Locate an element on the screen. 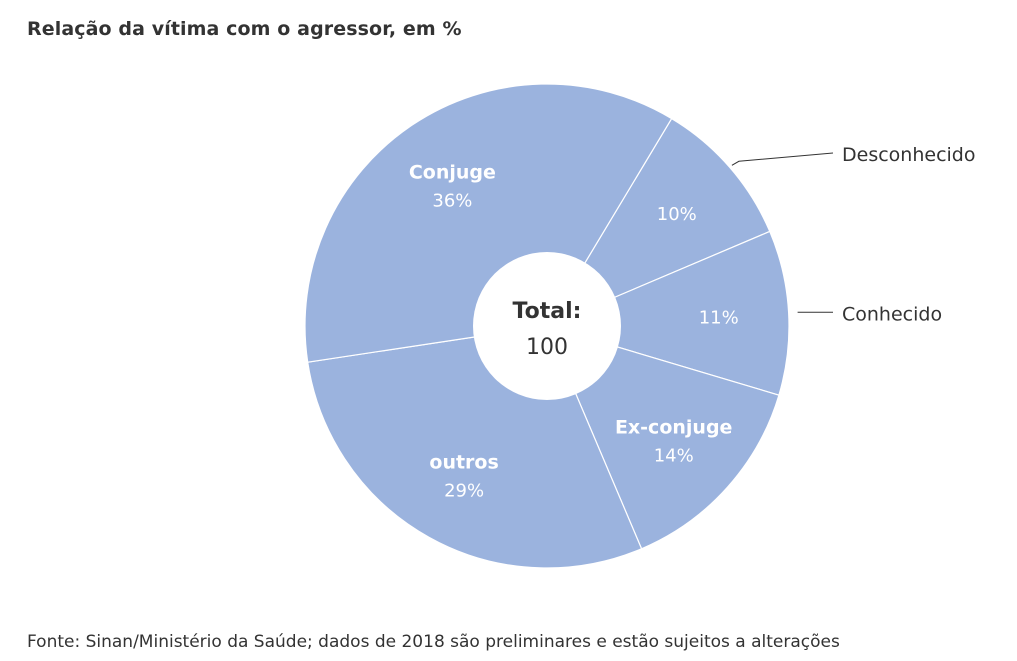 Image resolution: width=1017 pixels, height=661 pixels. slice-desconhecido is located at coordinates (658, 222).